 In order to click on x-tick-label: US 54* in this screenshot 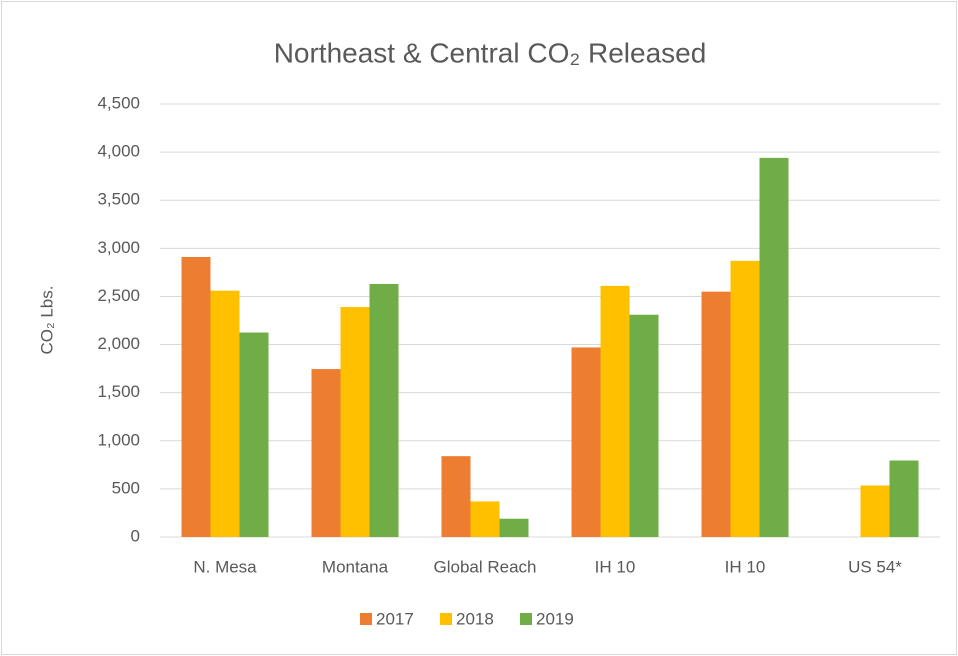, I will do `click(875, 566)`.